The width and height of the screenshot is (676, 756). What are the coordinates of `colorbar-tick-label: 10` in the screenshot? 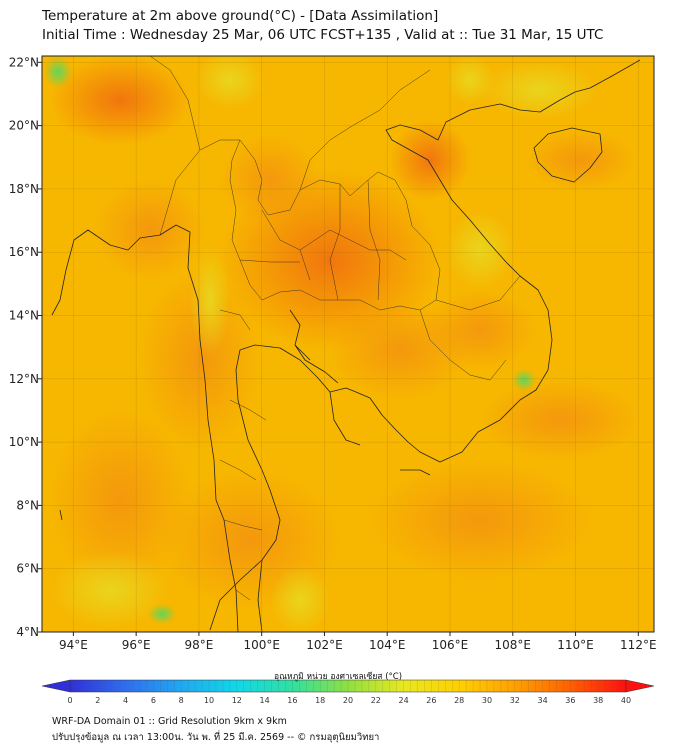 It's located at (209, 700).